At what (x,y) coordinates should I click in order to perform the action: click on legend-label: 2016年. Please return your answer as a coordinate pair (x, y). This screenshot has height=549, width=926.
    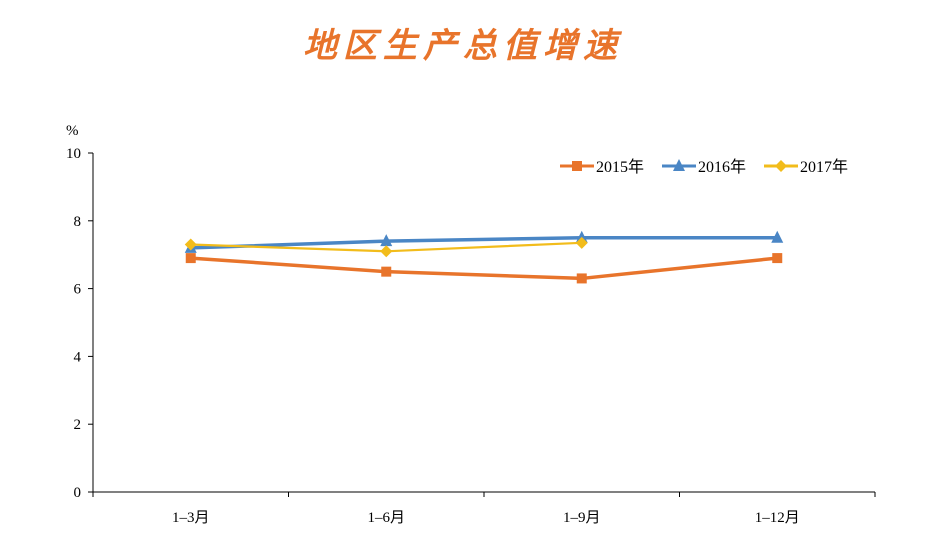
    Looking at the image, I should click on (722, 167).